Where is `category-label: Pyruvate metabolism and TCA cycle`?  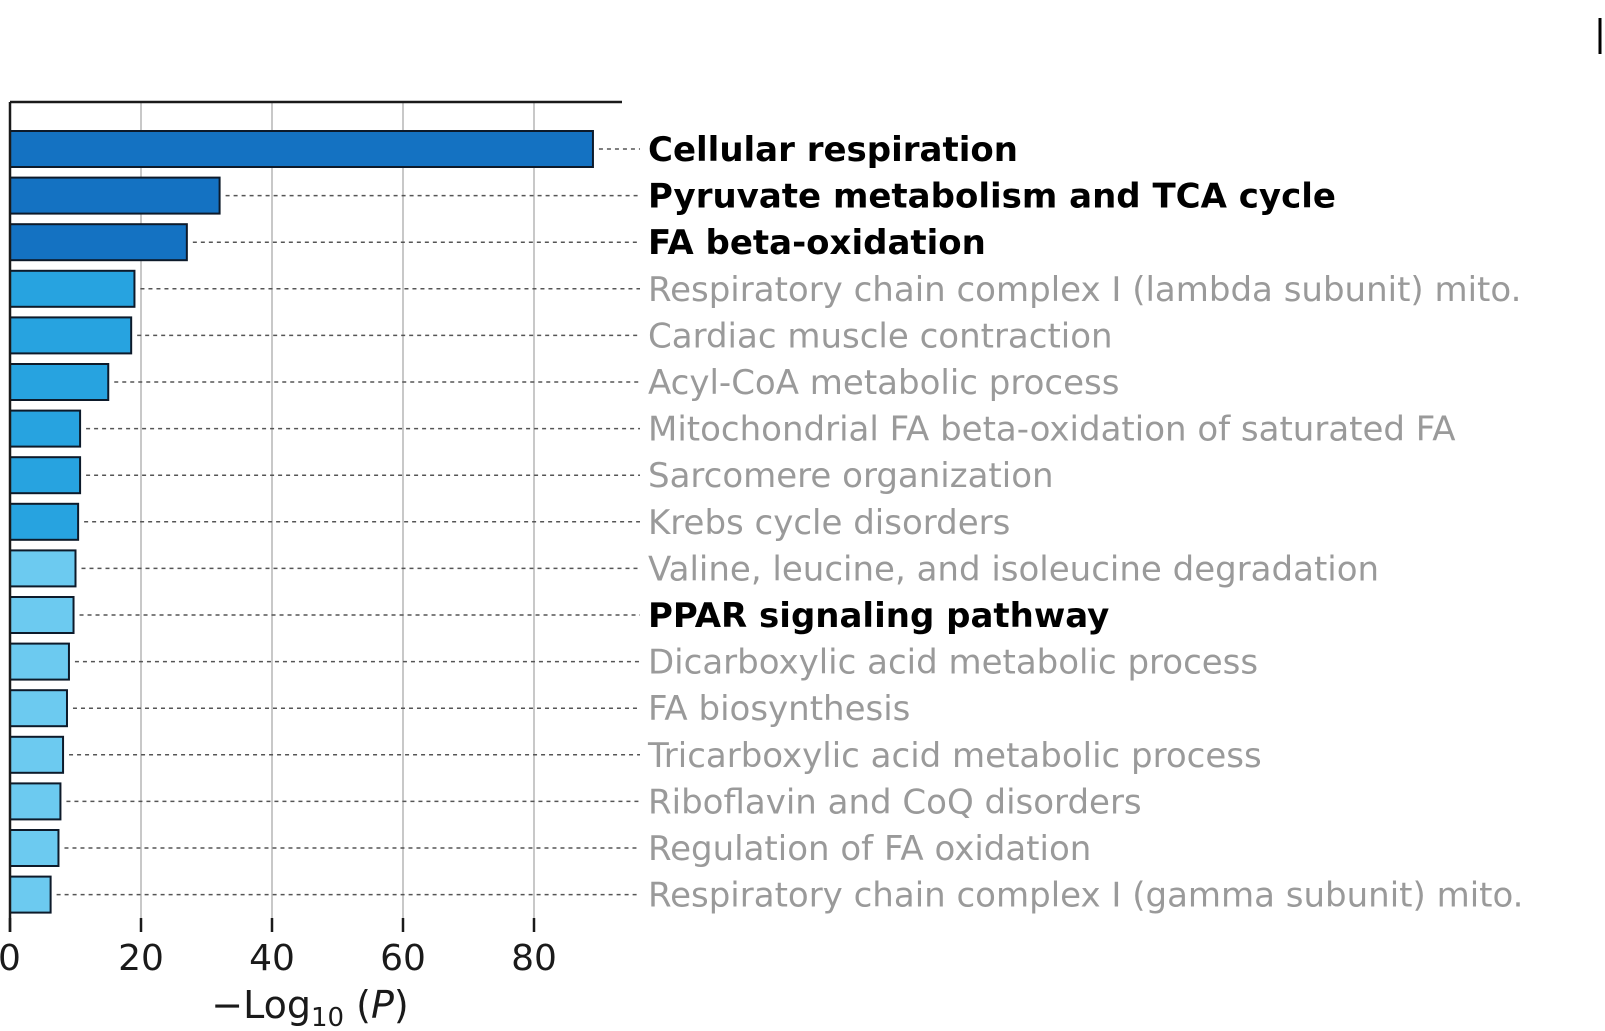 category-label: Pyruvate metabolism and TCA cycle is located at coordinates (992, 197).